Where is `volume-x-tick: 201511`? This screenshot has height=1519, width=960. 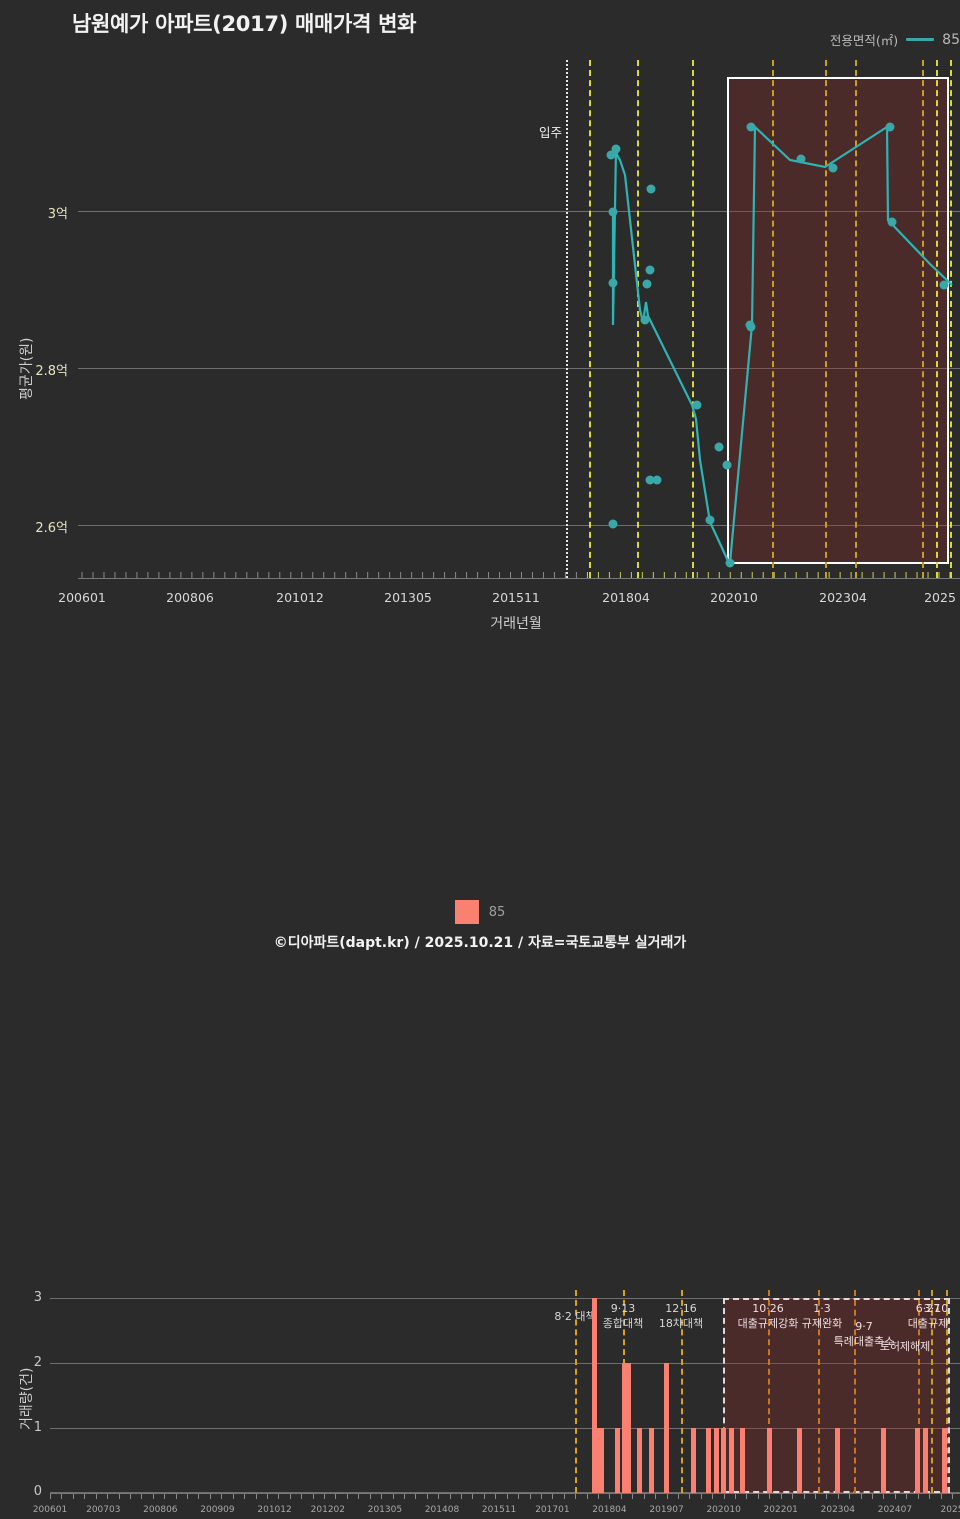 volume-x-tick: 201511 is located at coordinates (499, 1510).